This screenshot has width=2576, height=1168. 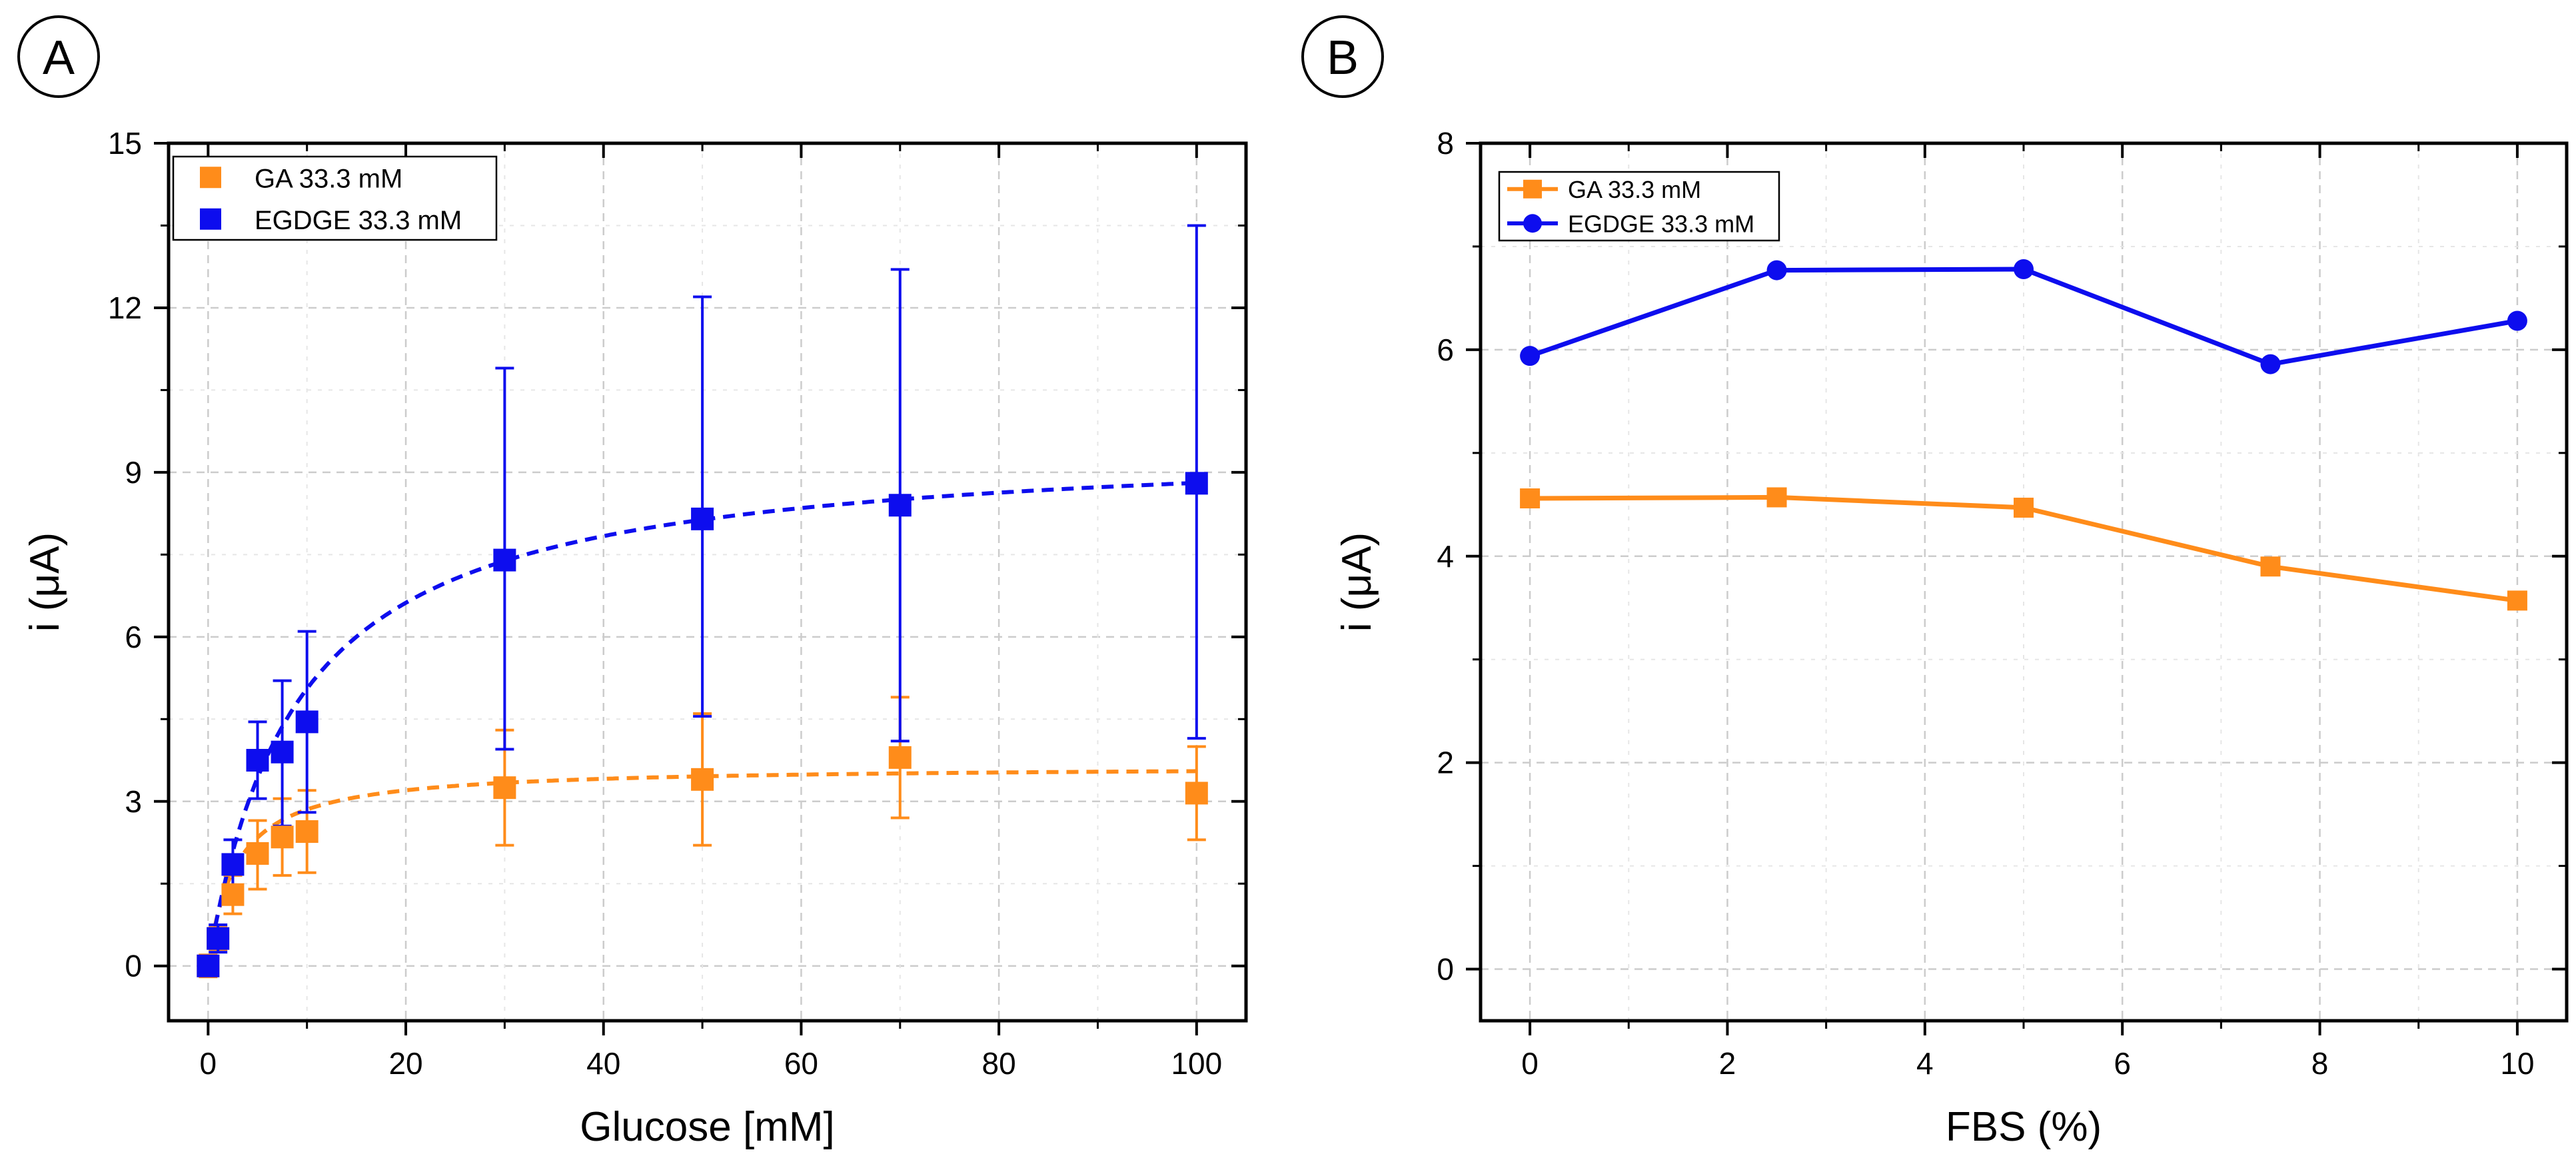 What do you see at coordinates (133, 801) in the screenshot?
I see `y-tick-label: 3` at bounding box center [133, 801].